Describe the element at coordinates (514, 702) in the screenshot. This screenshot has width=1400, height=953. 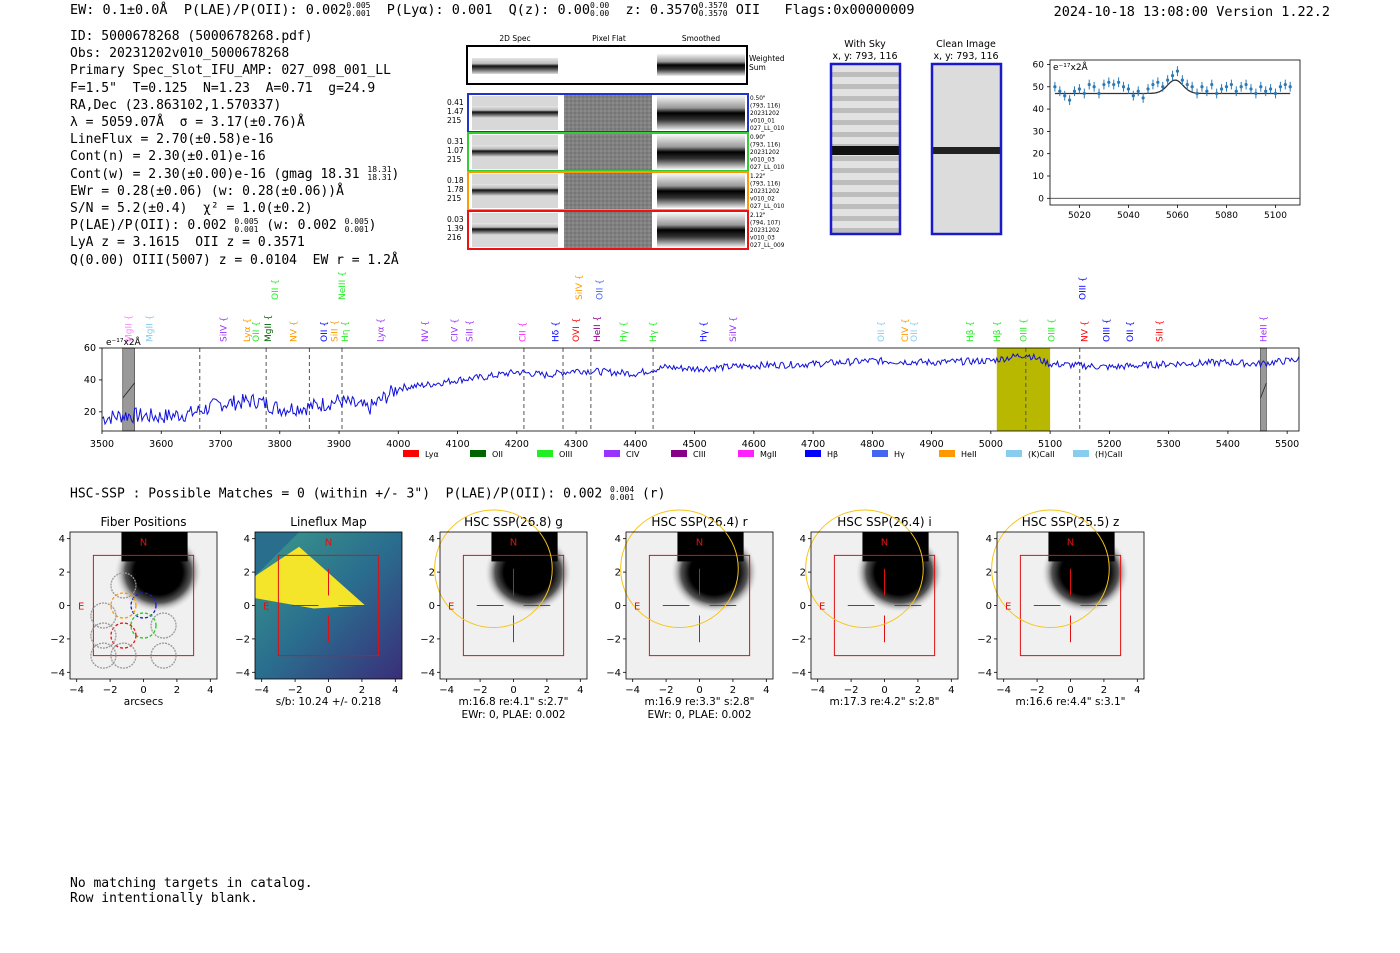
I see `hsc-panel-caption: m:16.8 re:4.1" s:2.7"` at that location.